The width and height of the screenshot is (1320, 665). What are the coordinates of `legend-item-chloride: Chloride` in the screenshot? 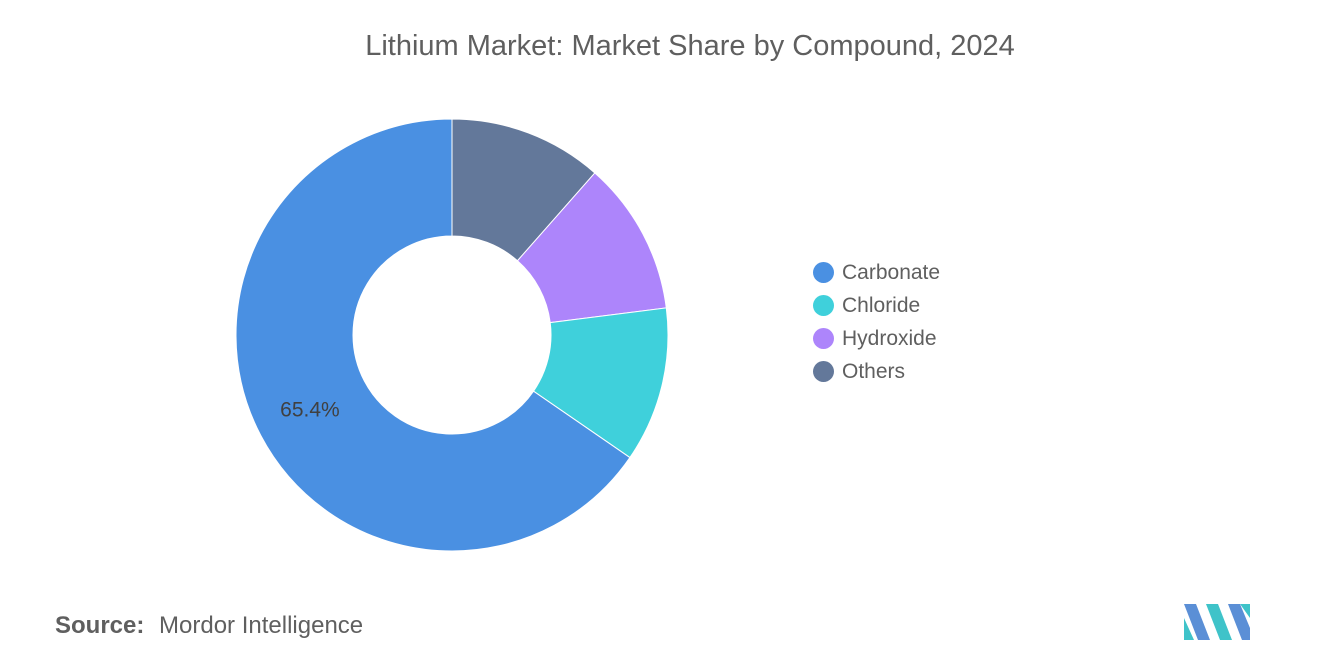 It's located at (876, 305).